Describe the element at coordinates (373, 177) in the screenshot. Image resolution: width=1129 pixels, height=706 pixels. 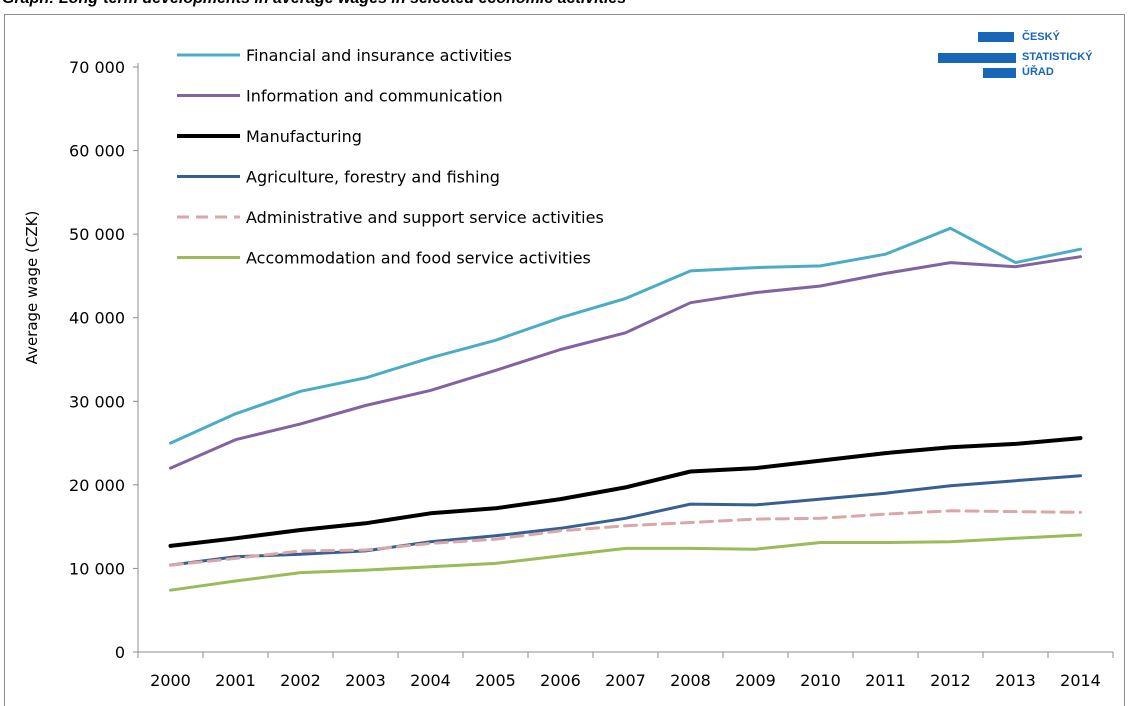
I see `legend-label: Agriculture, forestry and fishing` at that location.